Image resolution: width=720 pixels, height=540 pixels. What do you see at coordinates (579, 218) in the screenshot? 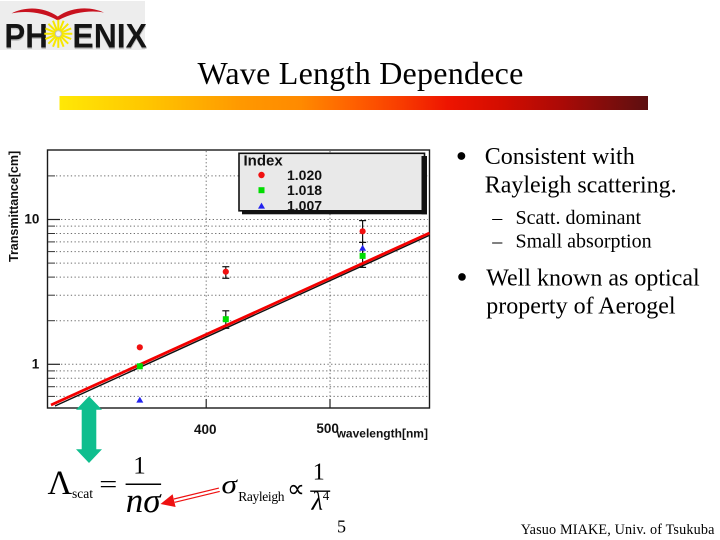
I see `svg-text: Scatt. dominant` at bounding box center [579, 218].